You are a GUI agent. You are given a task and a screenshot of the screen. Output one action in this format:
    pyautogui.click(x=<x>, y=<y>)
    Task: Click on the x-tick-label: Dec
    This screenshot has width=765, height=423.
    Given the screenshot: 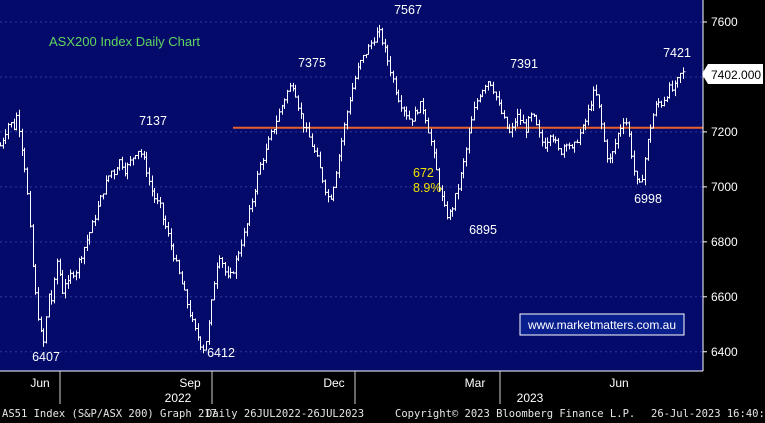 What is the action you would take?
    pyautogui.click(x=333, y=383)
    